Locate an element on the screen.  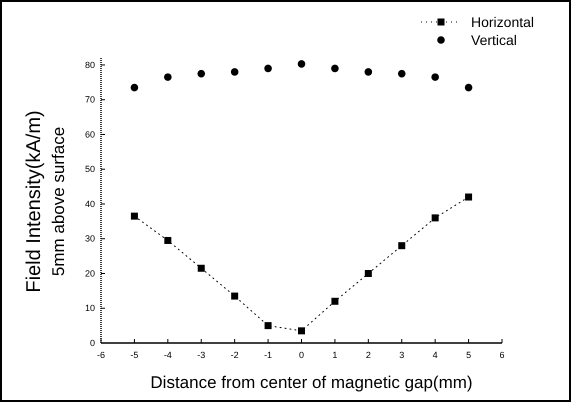
y-tick-label: 50 is located at coordinates (89, 169).